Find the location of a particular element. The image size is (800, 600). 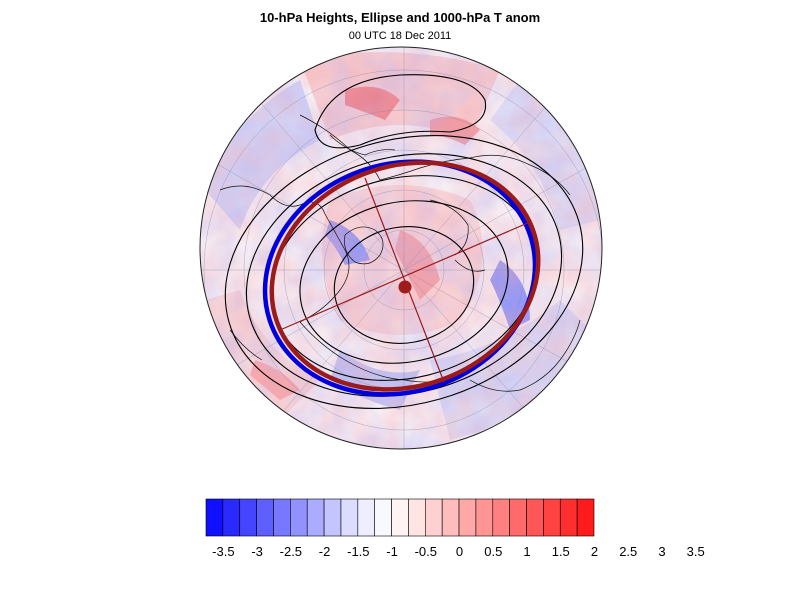

colorbar-tick-label: -1 is located at coordinates (392, 551).